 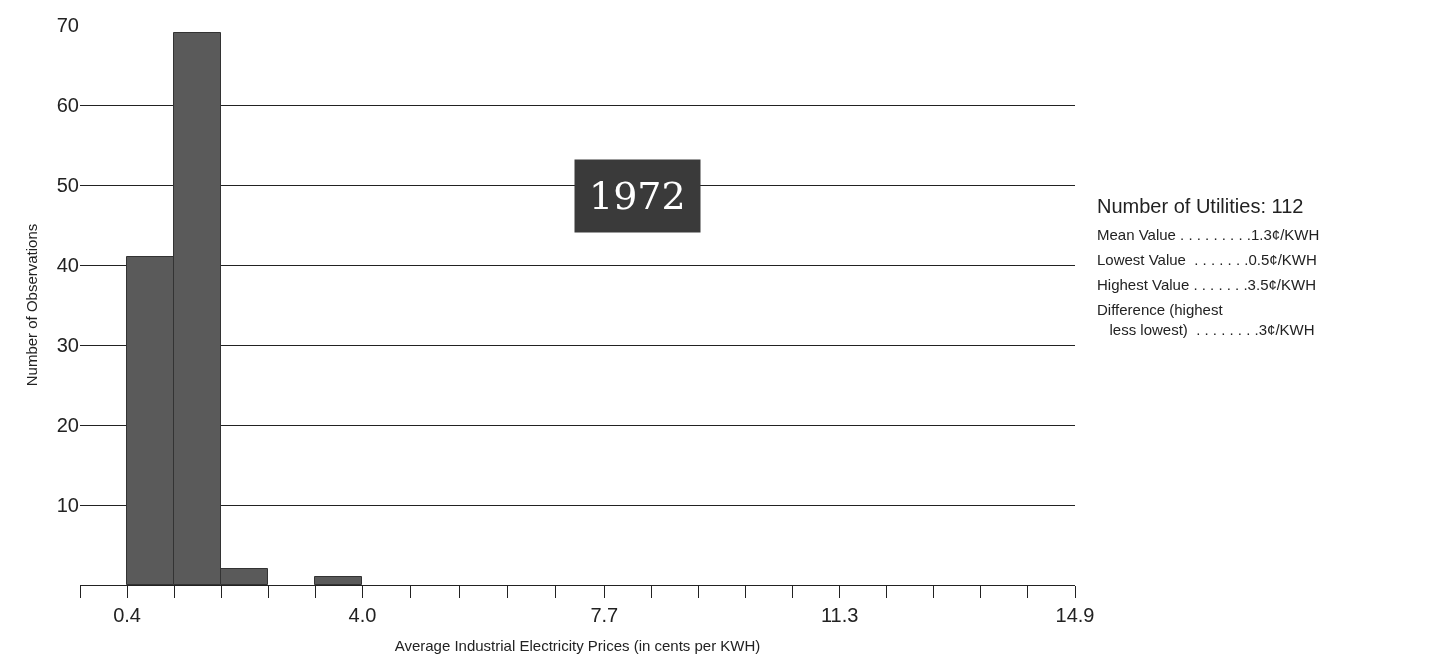 What do you see at coordinates (637, 196) in the screenshot?
I see `annotation: 1972` at bounding box center [637, 196].